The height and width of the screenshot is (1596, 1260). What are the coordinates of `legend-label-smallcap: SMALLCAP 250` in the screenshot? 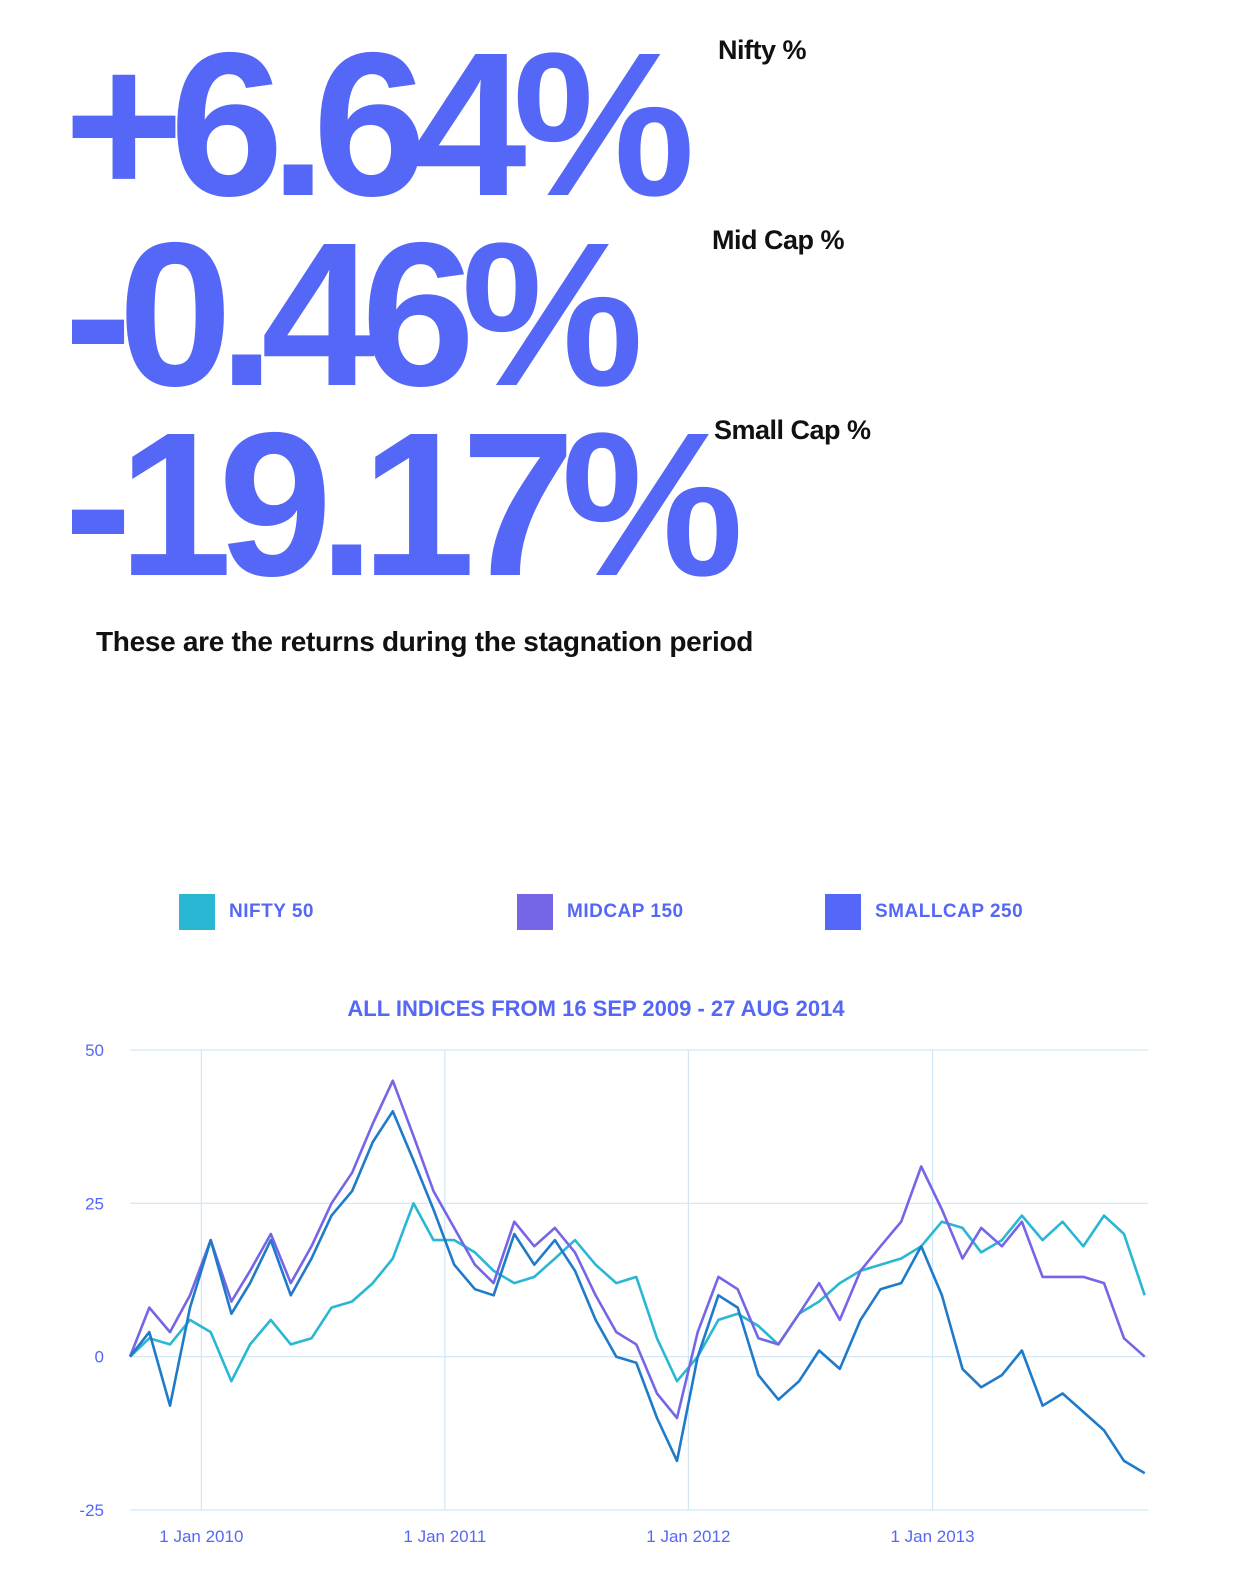 It's located at (949, 911).